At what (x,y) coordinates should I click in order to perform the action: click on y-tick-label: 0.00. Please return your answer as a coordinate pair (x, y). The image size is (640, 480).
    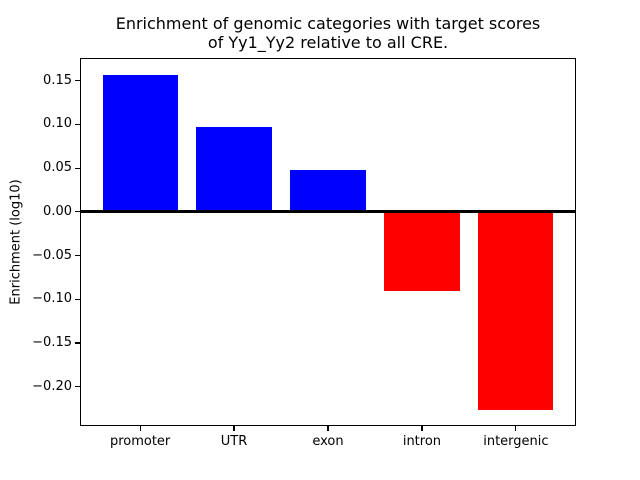
    Looking at the image, I should click on (57, 211).